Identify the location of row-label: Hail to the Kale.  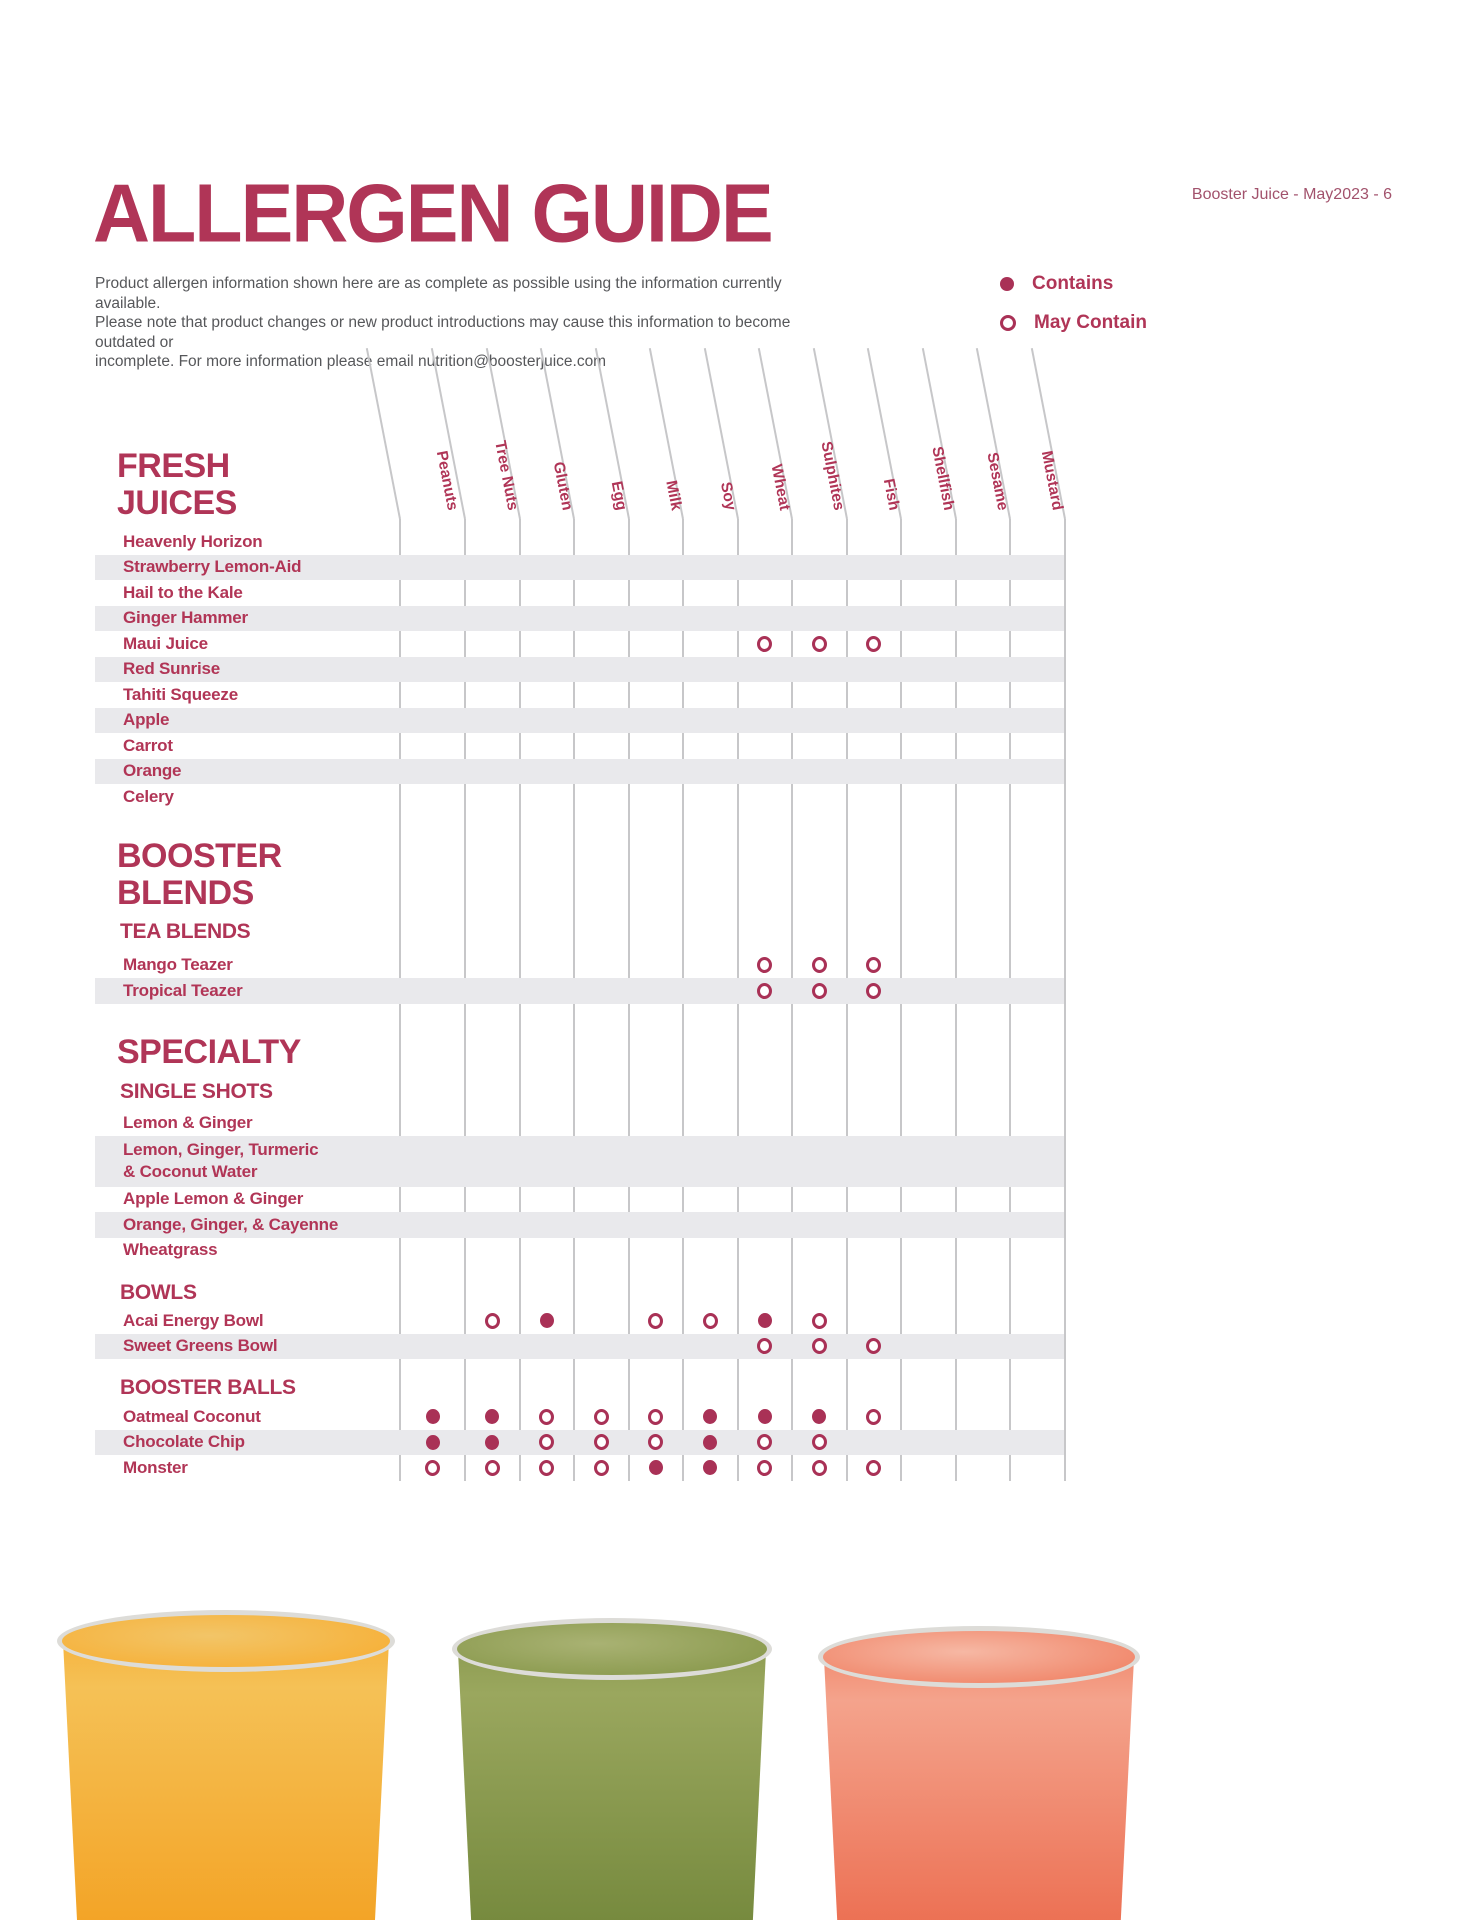
(183, 593).